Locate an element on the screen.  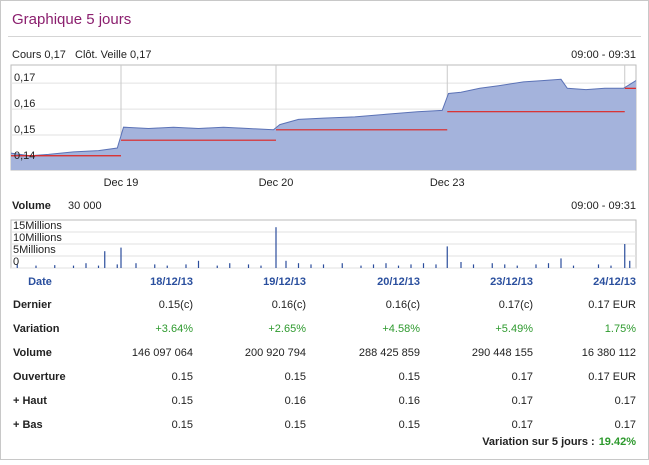
row-label: Volume is located at coordinates (32, 353).